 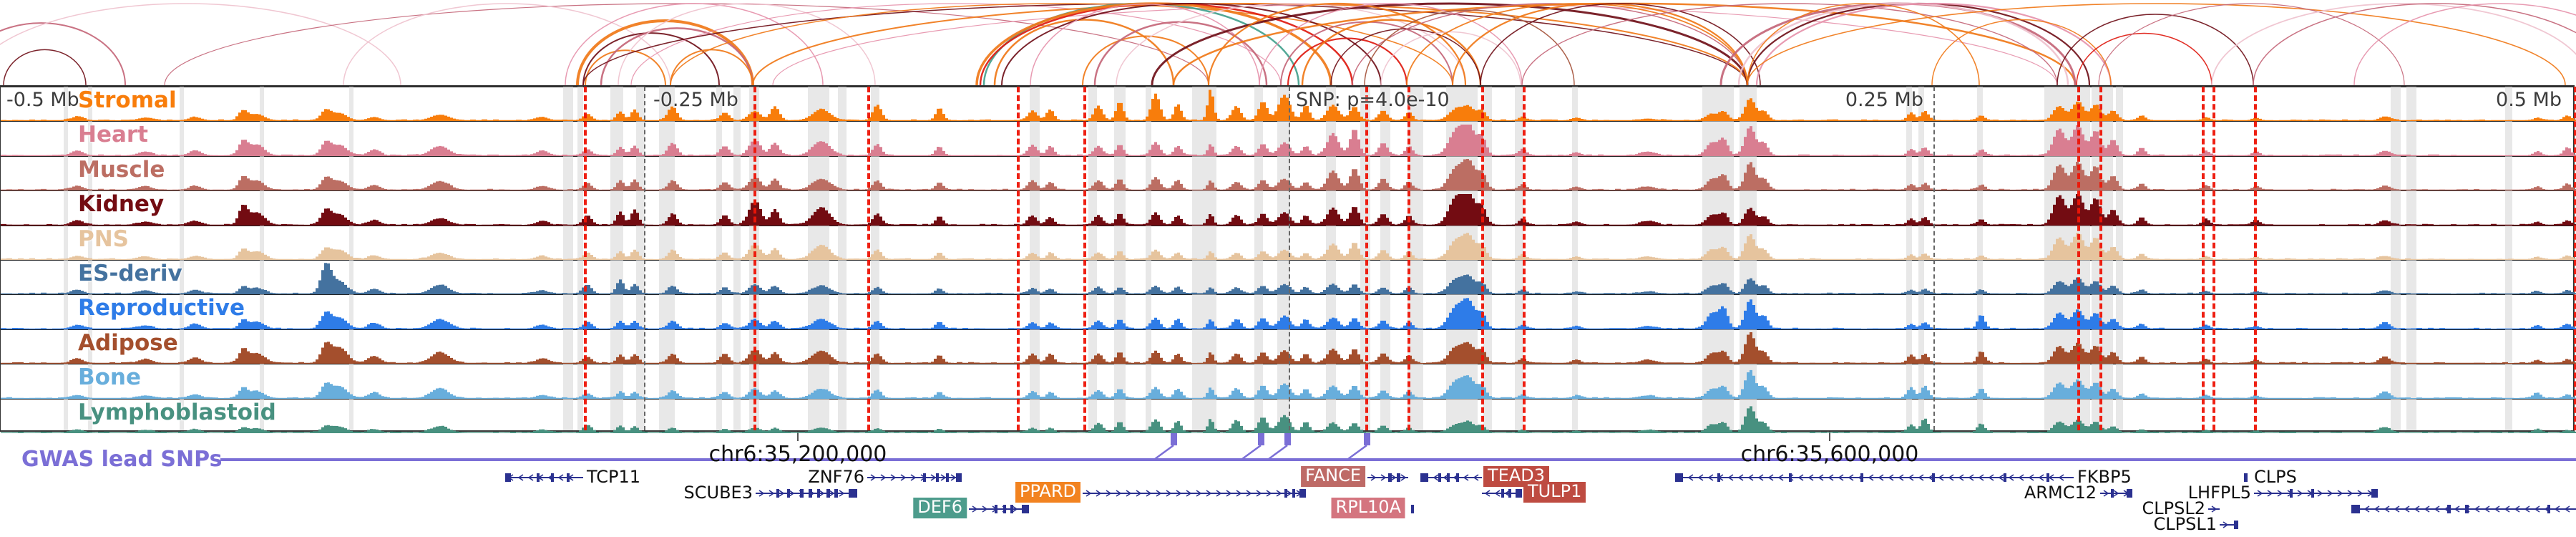 I want to click on gene-label-def6: DEF6, so click(x=940, y=508).